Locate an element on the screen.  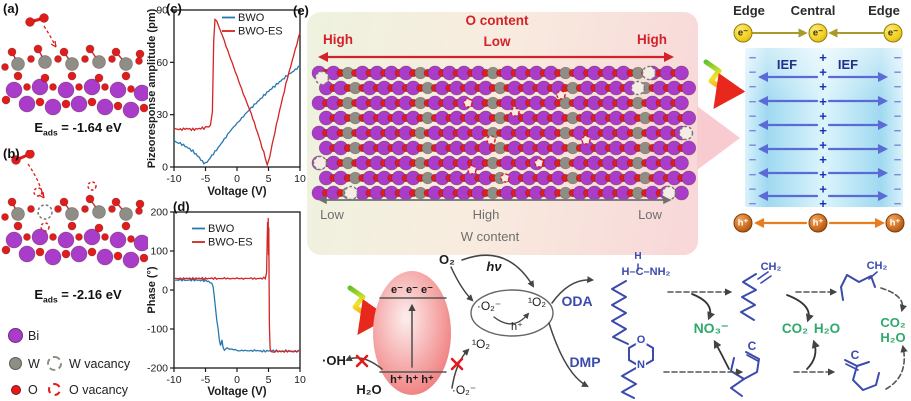
callout-triangle is located at coordinates (718, 138).